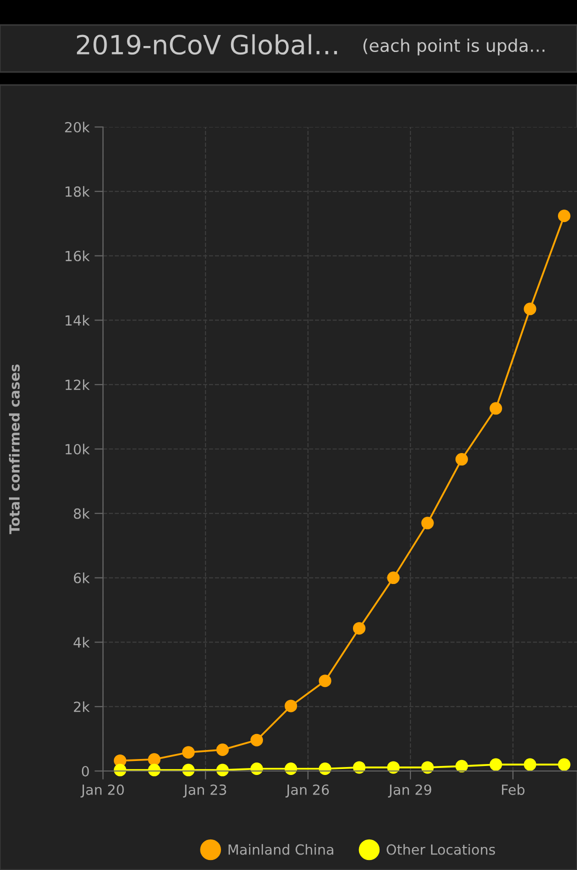  What do you see at coordinates (513, 789) in the screenshot?
I see `x-tick-label: Feb` at bounding box center [513, 789].